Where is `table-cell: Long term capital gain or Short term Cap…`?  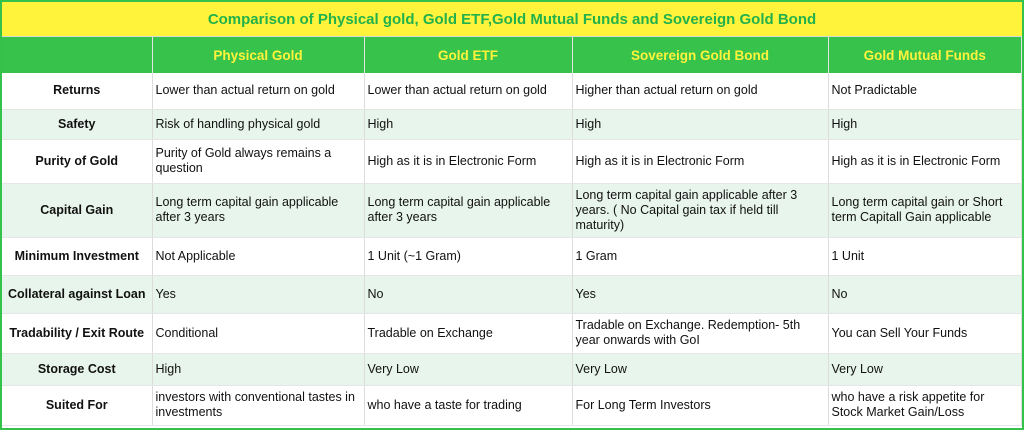
table-cell: Long term capital gain or Short term Cap… is located at coordinates (925, 210).